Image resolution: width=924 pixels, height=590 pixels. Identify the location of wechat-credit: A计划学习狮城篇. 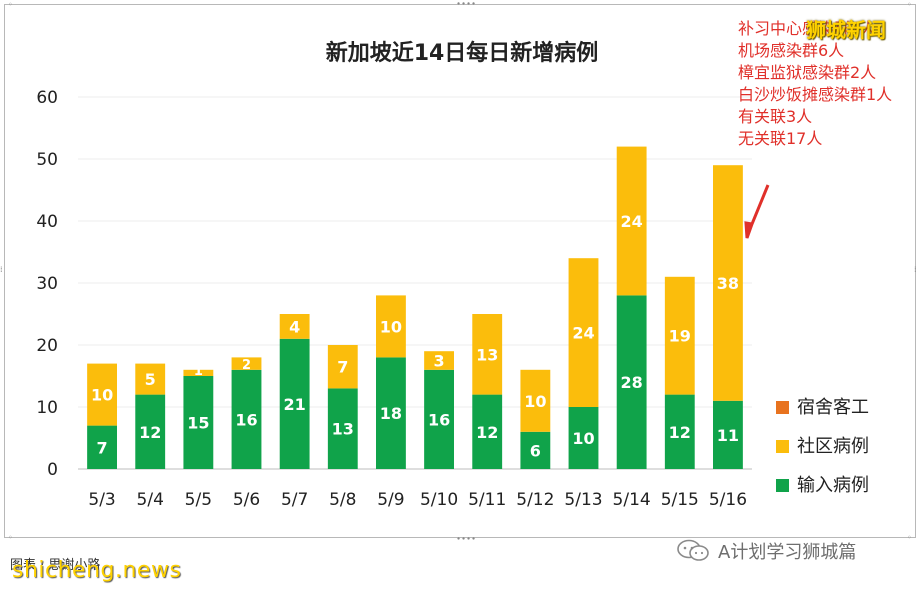
(766, 551).